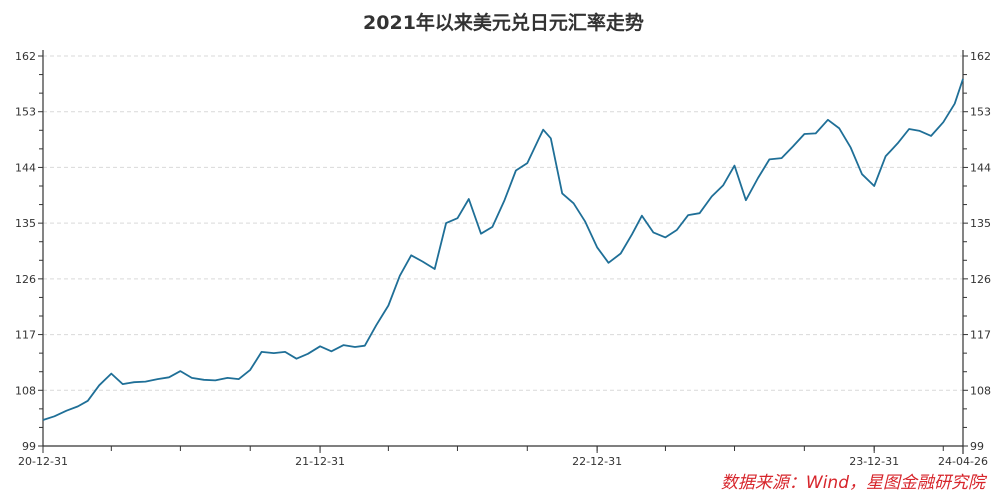  I want to click on y-tick-label-right: 126, so click(980, 279).